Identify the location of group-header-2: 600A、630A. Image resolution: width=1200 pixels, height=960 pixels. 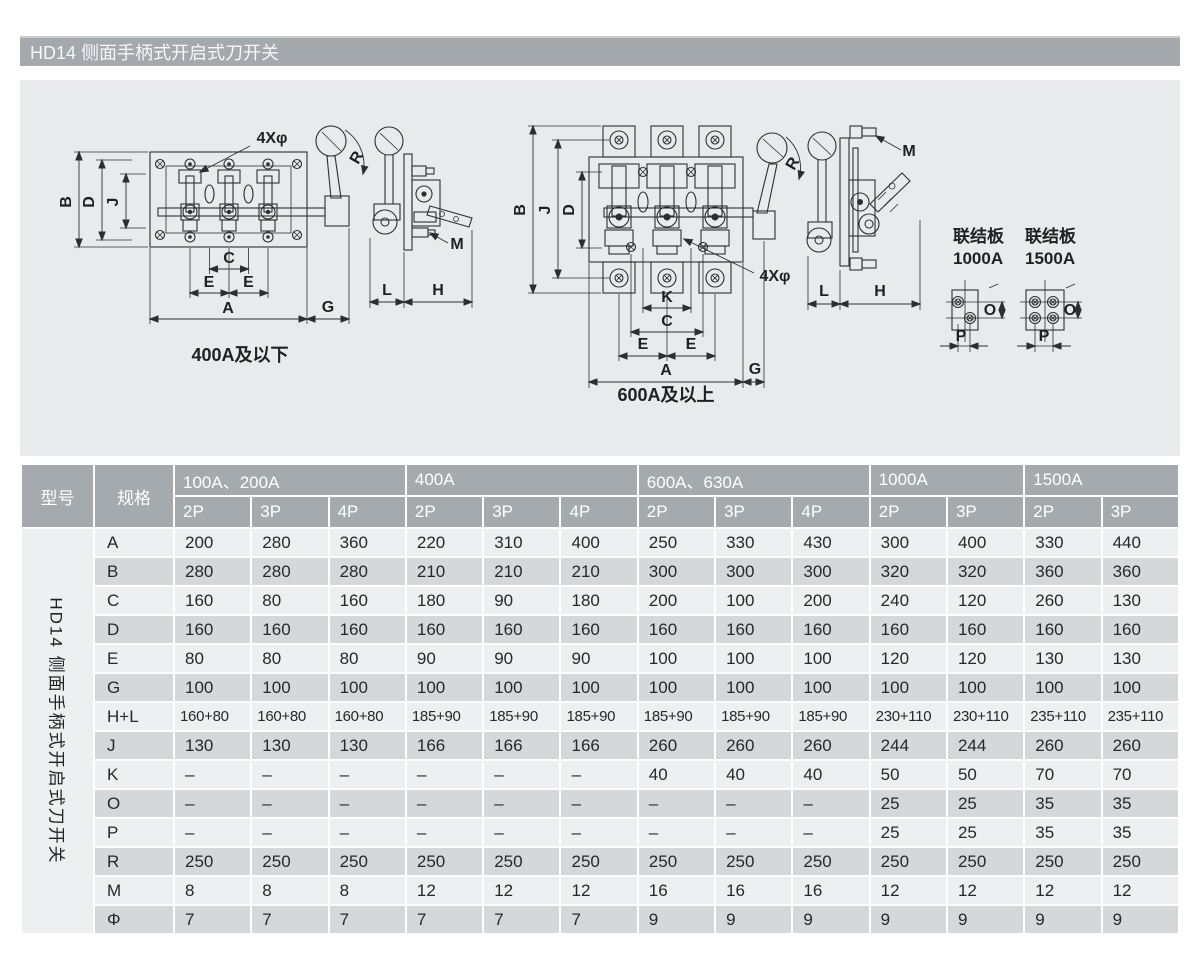
(753, 480).